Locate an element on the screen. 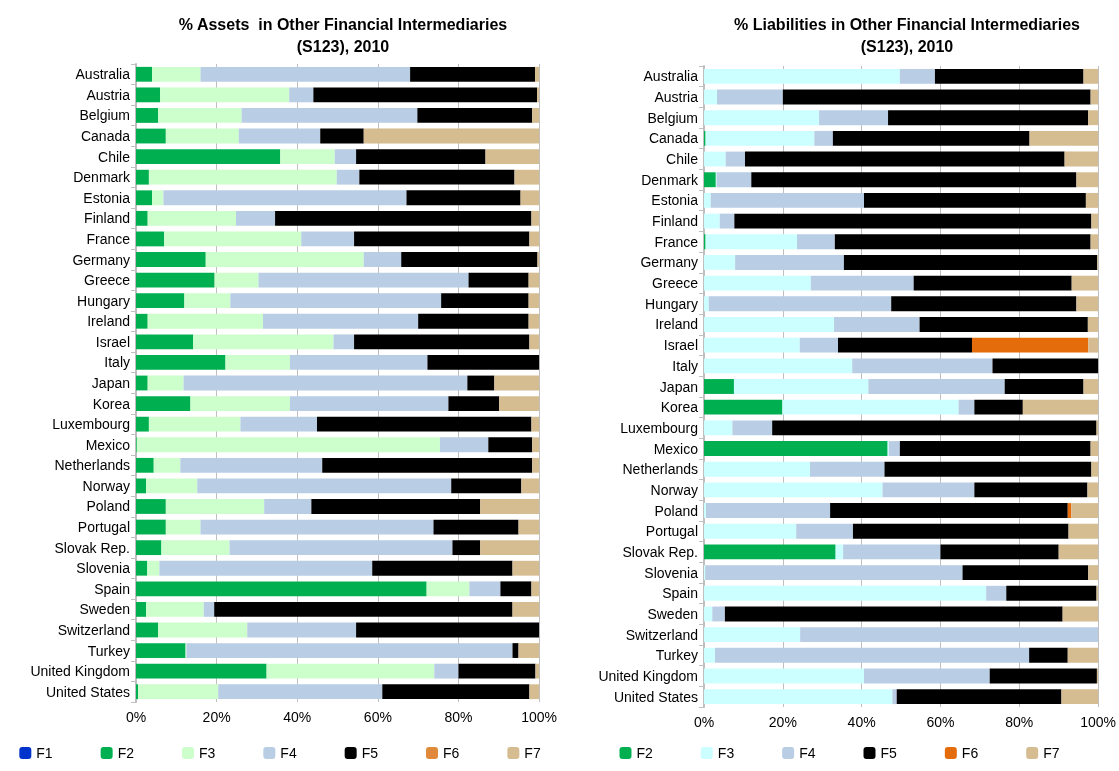 Image resolution: width=1119 pixels, height=771 pixels. y-tick-label: Japan is located at coordinates (110, 383).